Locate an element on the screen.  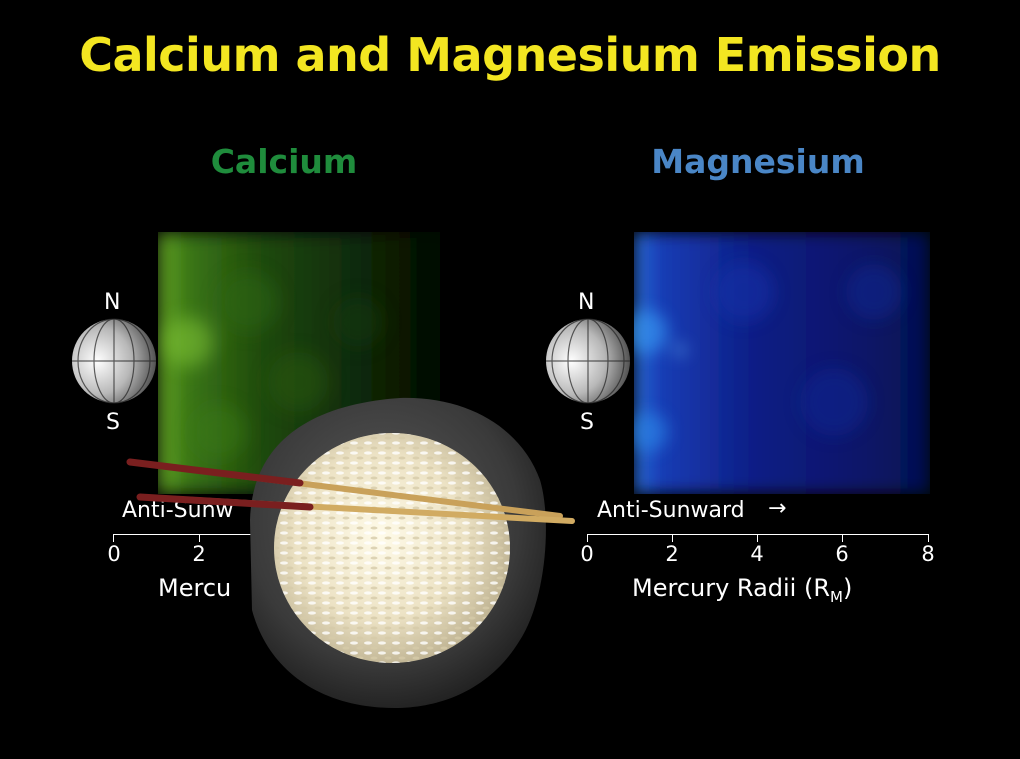
x-tick-label: 8 is located at coordinates (928, 554).